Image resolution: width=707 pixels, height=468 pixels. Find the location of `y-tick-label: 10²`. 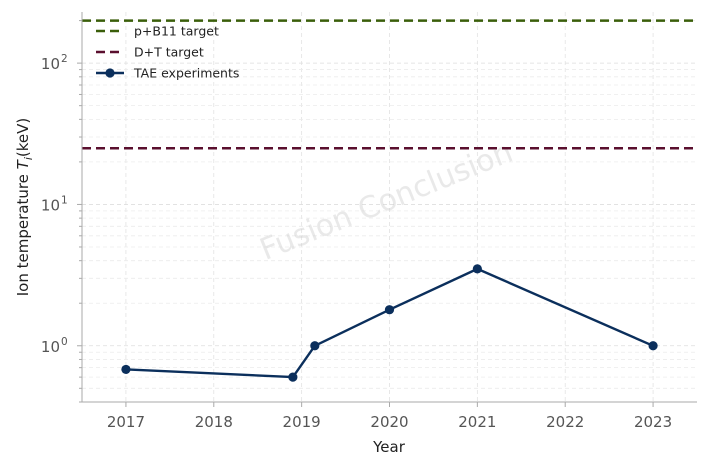

y-tick-label: 10² is located at coordinates (54, 63).